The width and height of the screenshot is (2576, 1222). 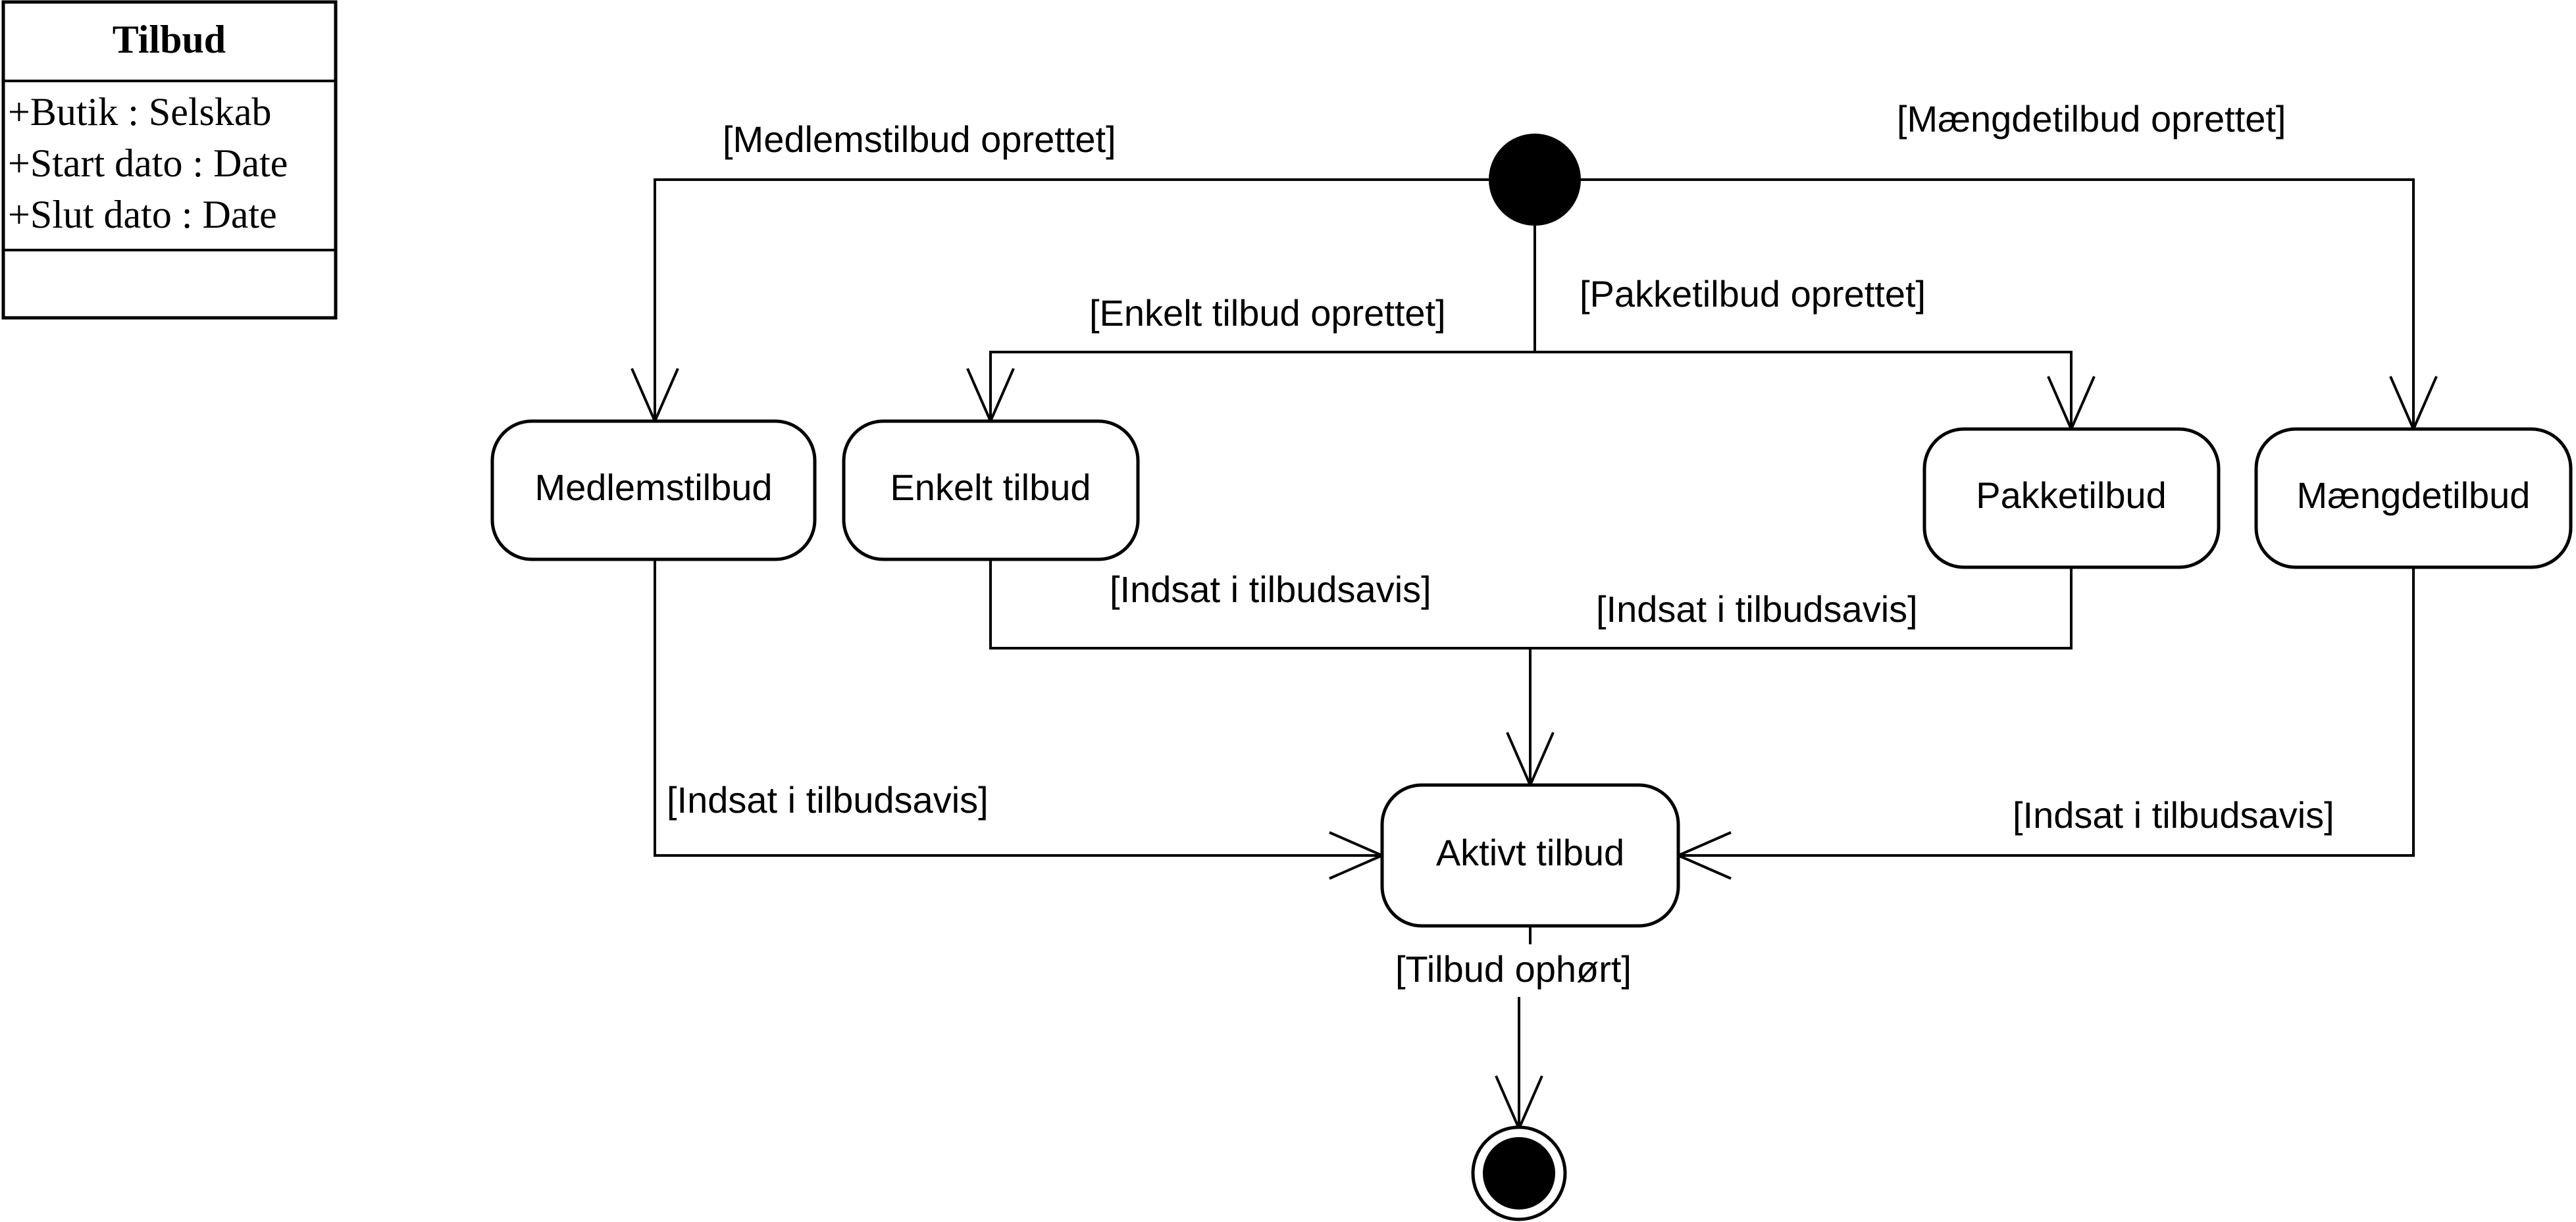 I want to click on initial-node, so click(x=1535, y=180).